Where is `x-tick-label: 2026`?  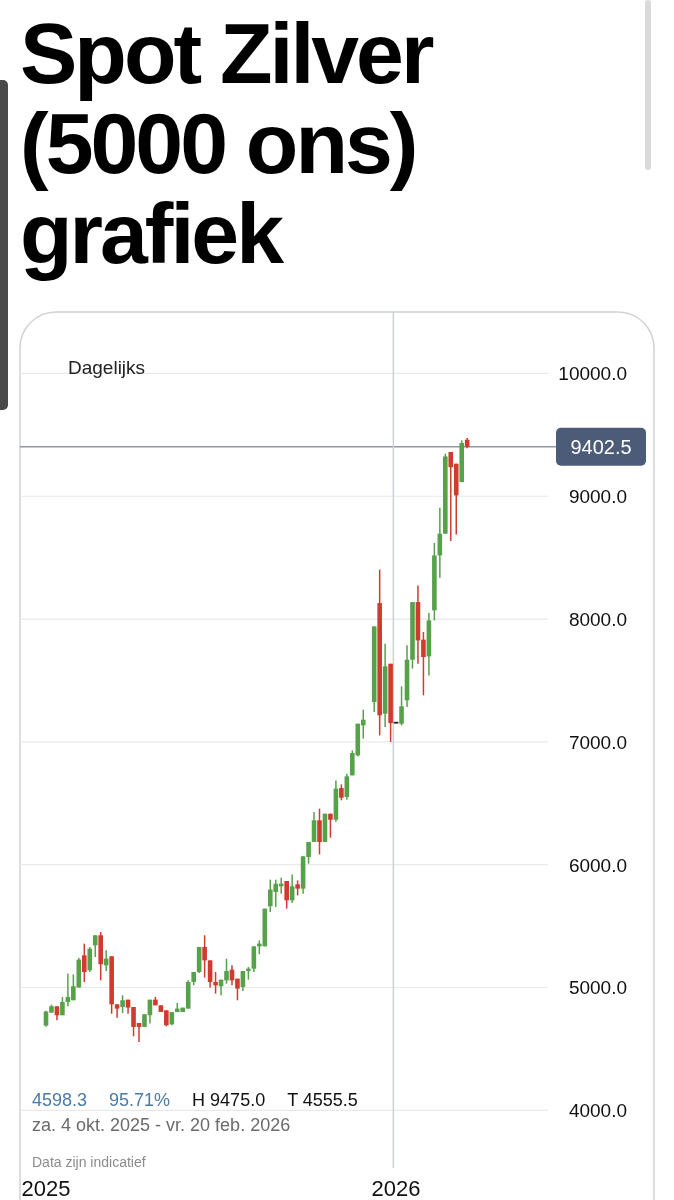
x-tick-label: 2026 is located at coordinates (396, 1188).